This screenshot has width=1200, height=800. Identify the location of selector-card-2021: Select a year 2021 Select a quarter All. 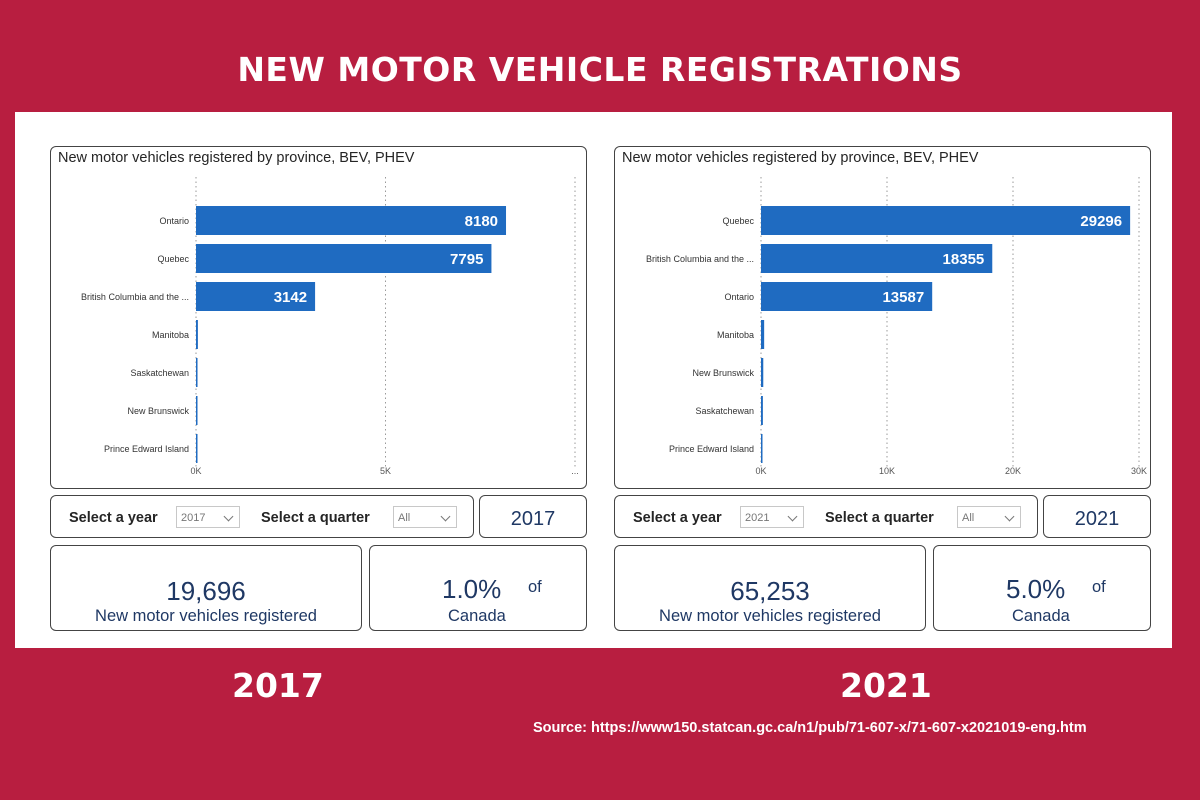
(826, 516).